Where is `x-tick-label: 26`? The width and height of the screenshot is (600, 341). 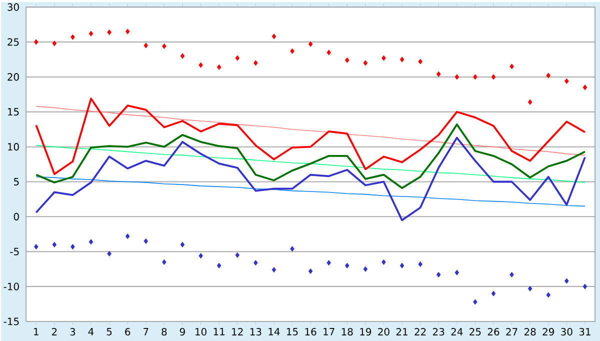 x-tick-label: 26 is located at coordinates (494, 332).